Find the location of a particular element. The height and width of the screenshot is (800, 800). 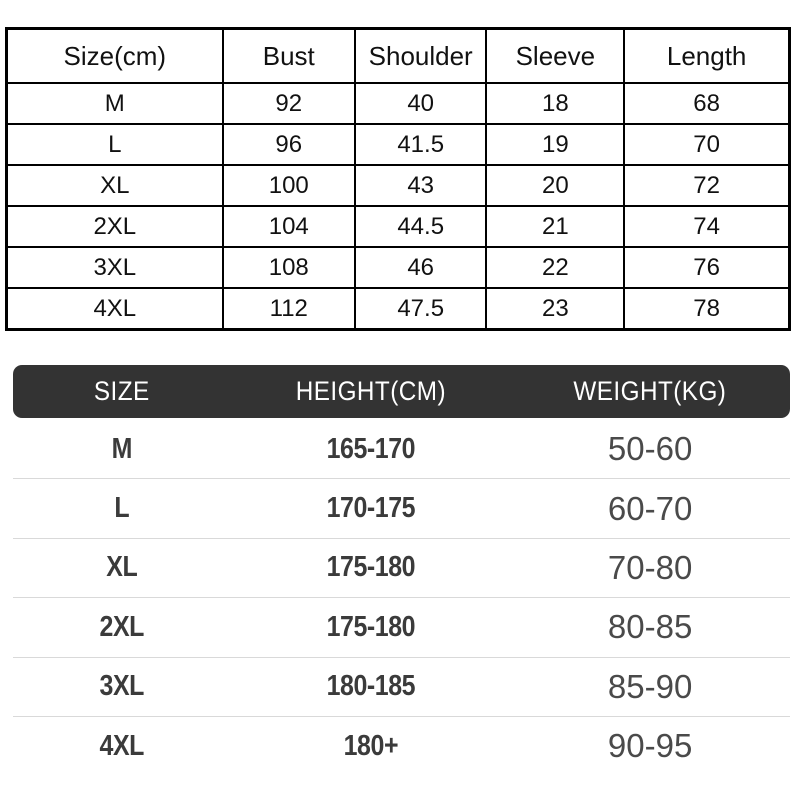

fit-header-bar: SIZE HEIGHT(CM) WEIGHT(KG) is located at coordinates (401, 391).